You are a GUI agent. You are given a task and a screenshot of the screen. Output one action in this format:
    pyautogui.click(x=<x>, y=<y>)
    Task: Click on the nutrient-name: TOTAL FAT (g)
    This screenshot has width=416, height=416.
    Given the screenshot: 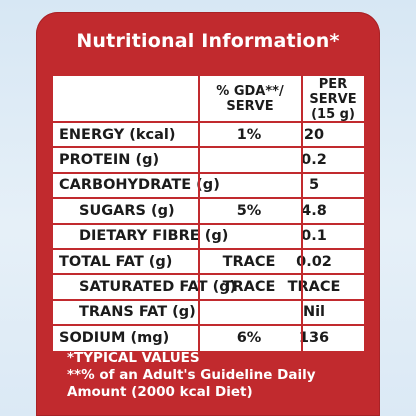 What is the action you would take?
    pyautogui.click(x=116, y=261)
    